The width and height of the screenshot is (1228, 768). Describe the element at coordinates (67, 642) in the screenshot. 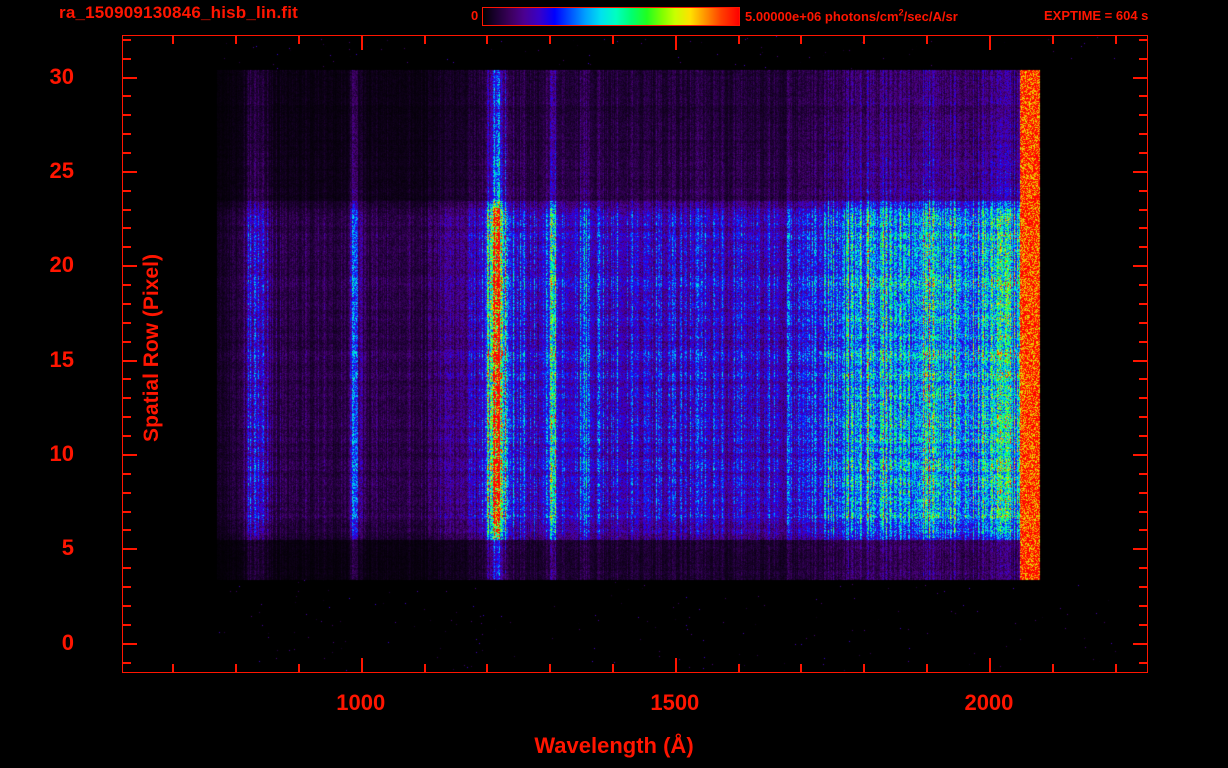

I see `y-tick-label: 0` at that location.